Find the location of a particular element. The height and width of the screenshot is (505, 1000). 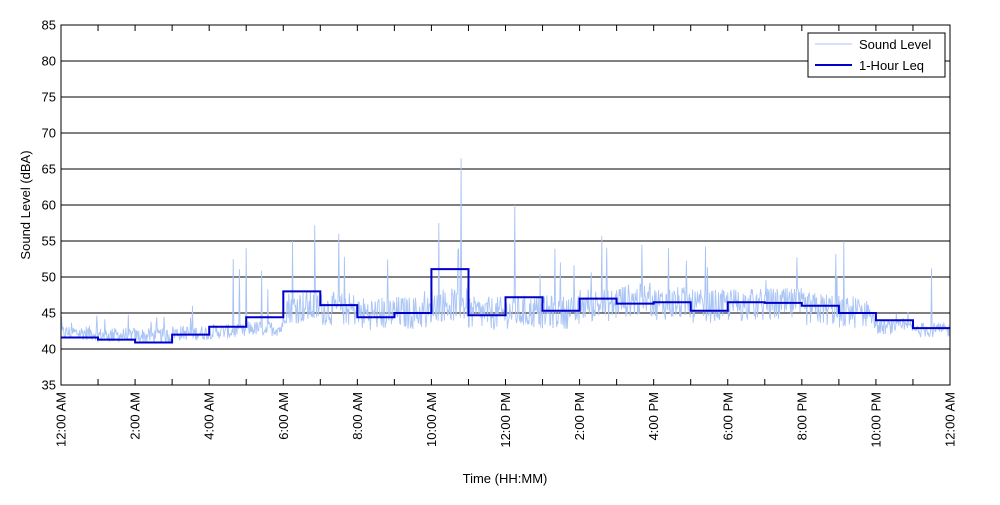

y-tick-label: 60 is located at coordinates (49, 205).